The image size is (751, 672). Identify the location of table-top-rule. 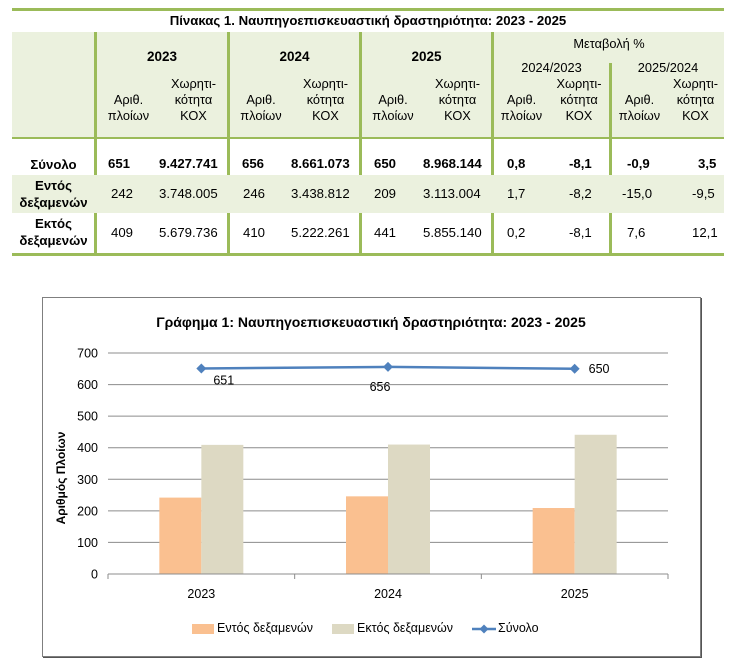
(368, 9).